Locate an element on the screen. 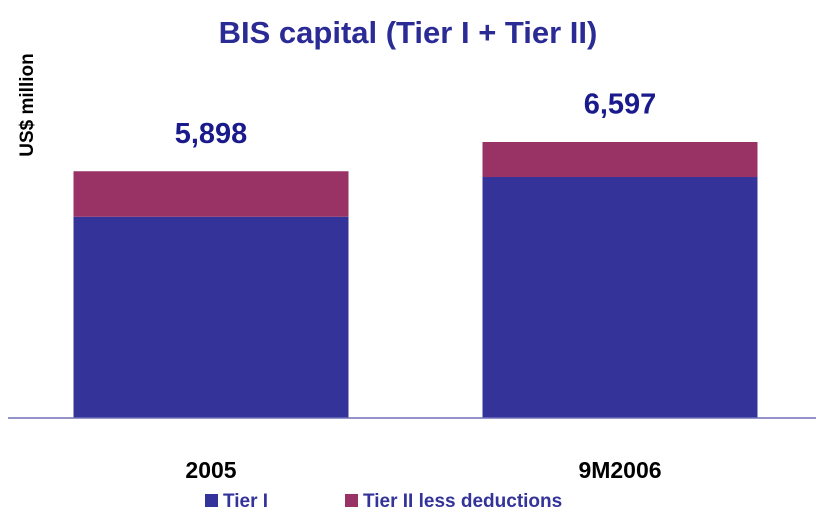  x-tick-label: 9M2006 is located at coordinates (619, 470).